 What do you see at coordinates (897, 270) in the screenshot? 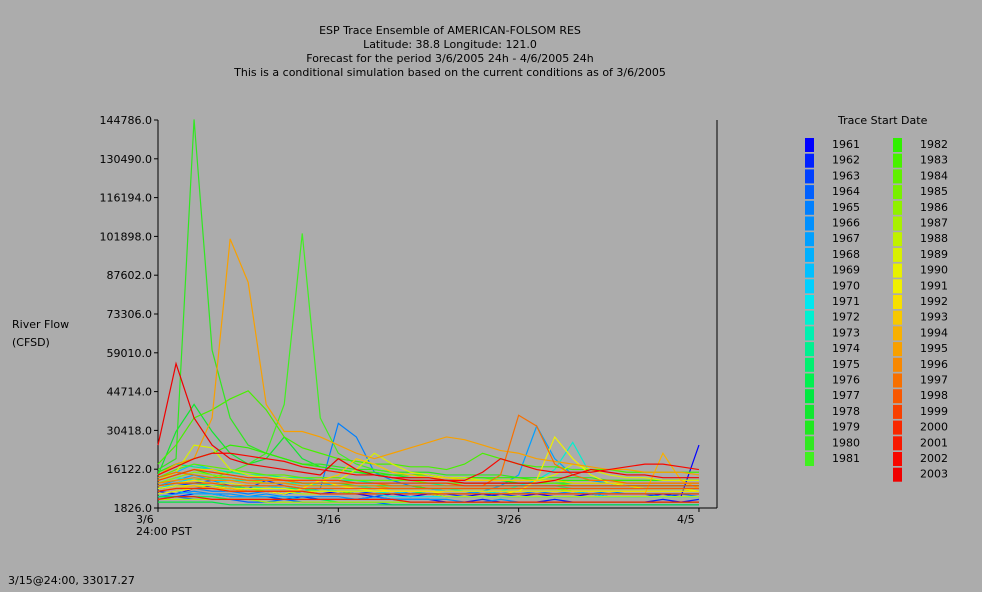
I see `legend-swatch-1990` at bounding box center [897, 270].